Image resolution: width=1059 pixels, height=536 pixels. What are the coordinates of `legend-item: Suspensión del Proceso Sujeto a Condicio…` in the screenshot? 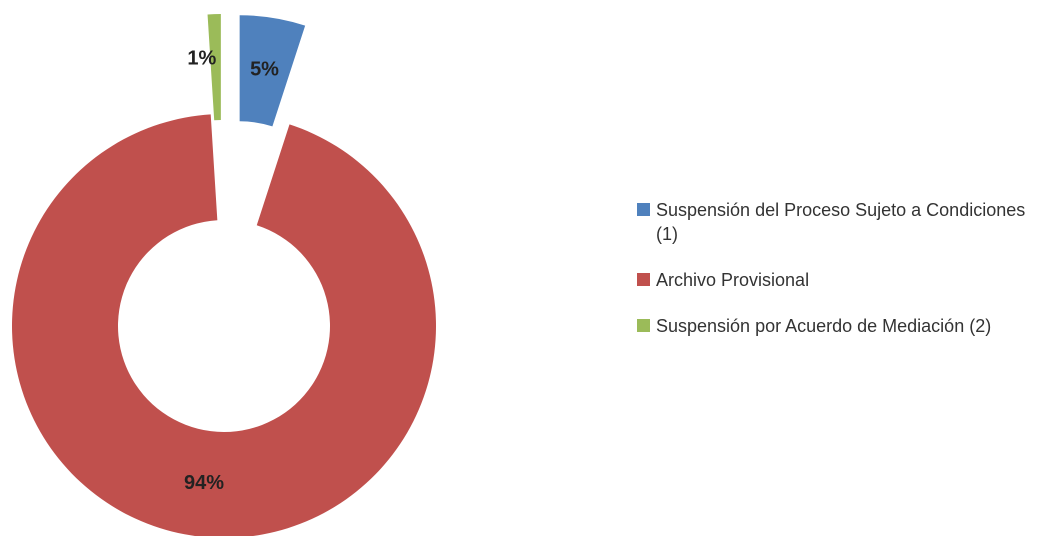 It's located at (841, 222).